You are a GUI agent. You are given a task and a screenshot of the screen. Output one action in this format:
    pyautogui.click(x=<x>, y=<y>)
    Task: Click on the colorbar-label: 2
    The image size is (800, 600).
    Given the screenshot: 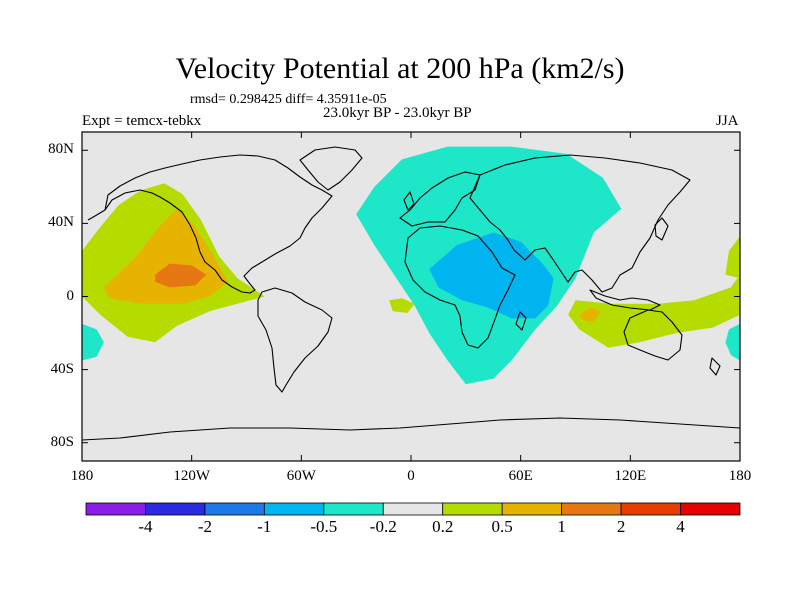 What is the action you would take?
    pyautogui.click(x=621, y=526)
    